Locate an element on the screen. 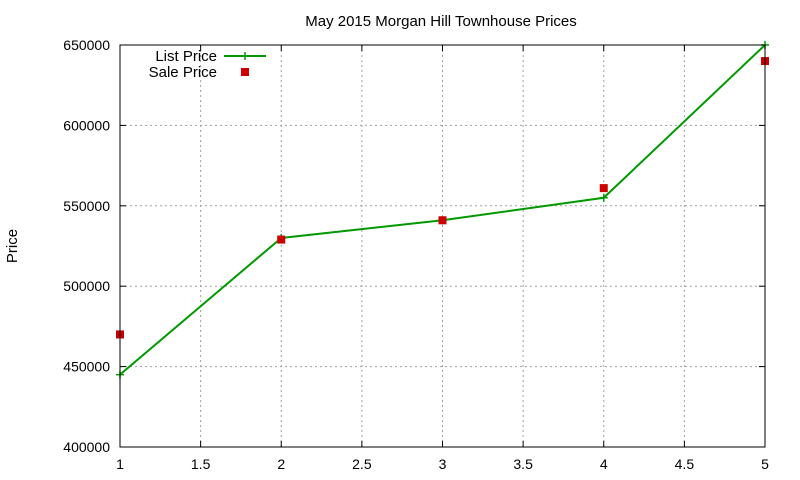 This screenshot has height=480, width=800. chart-title: May 2015 Morgan Hill Townhouse Prices is located at coordinates (441, 21).